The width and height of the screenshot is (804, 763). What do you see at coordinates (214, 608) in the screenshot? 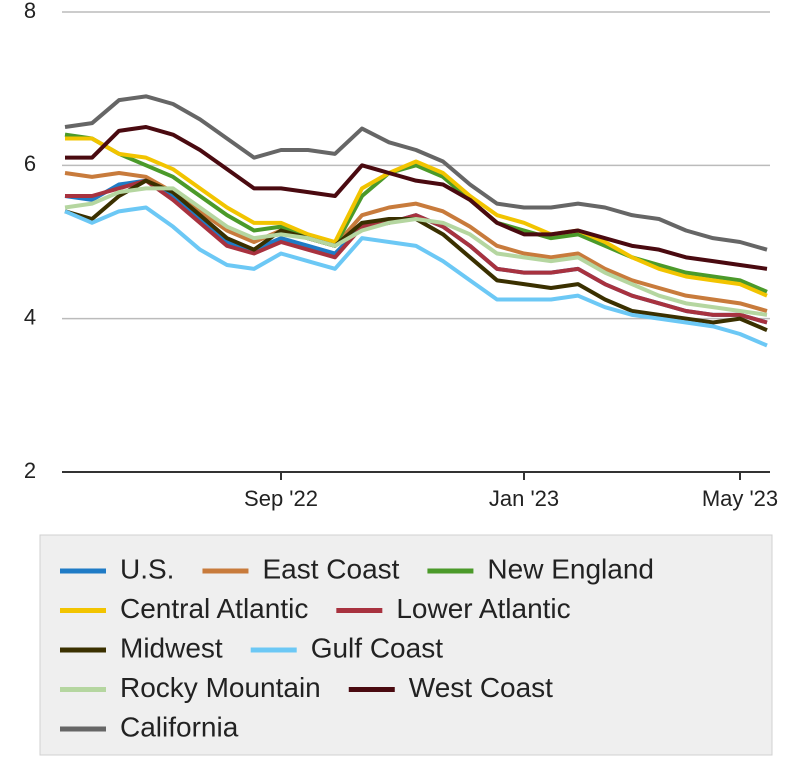
I see `legend-label: Central Atlantic` at bounding box center [214, 608].